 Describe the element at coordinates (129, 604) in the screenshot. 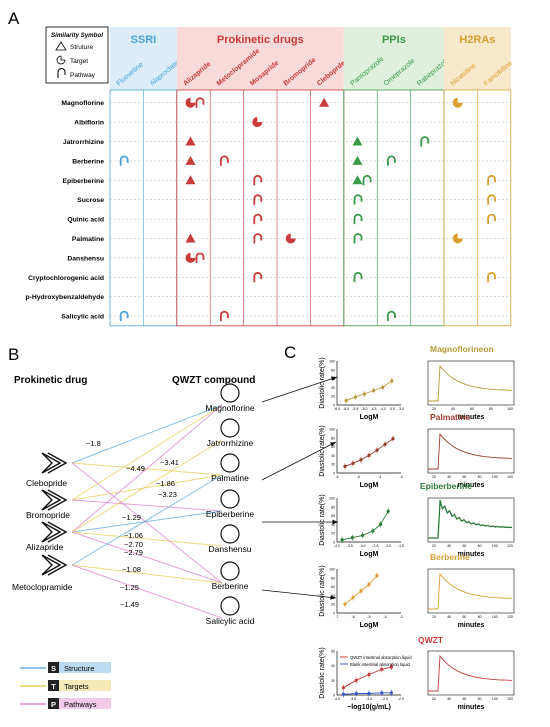

I see `edge-weight-label: −1.49` at that location.